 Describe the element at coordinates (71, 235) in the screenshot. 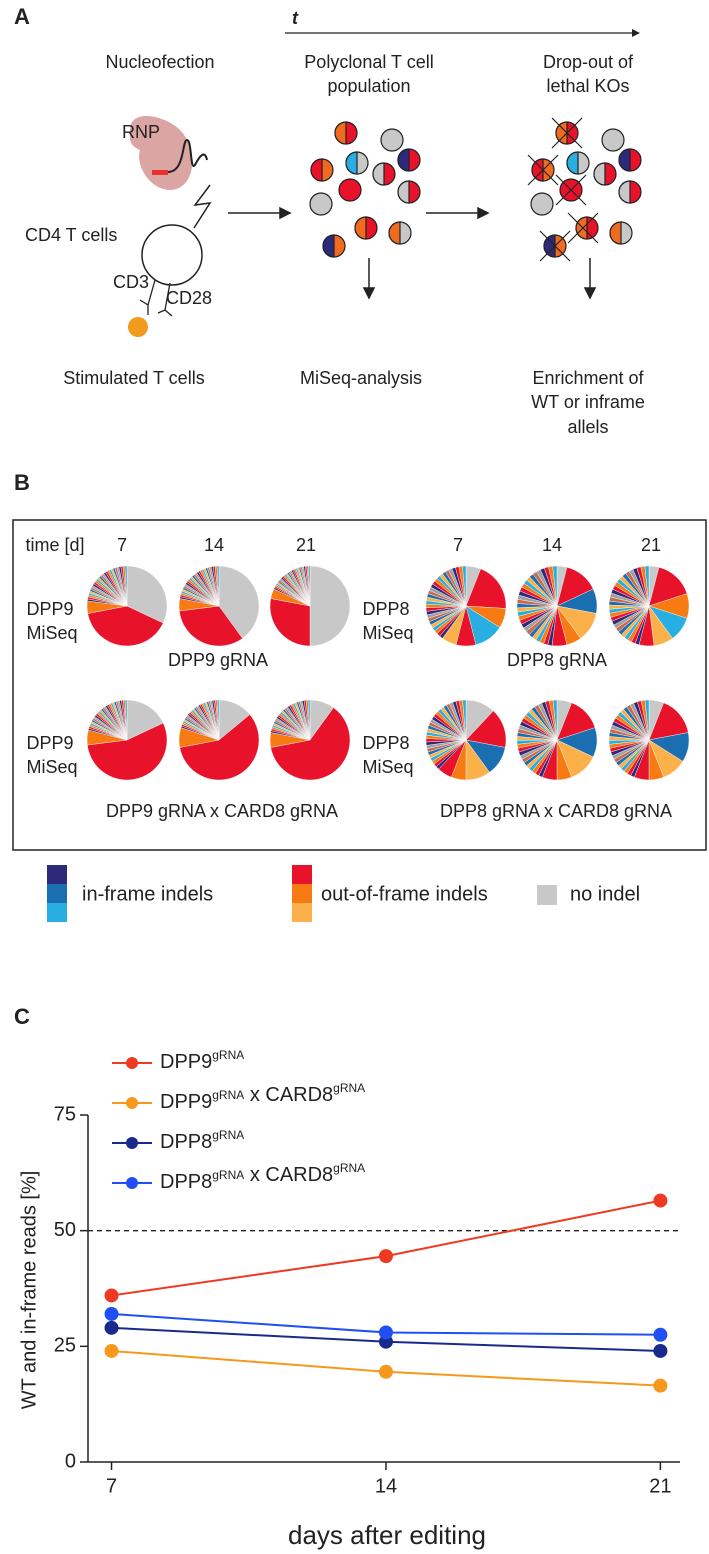

I see `cd4-label: CD4 T cells` at that location.